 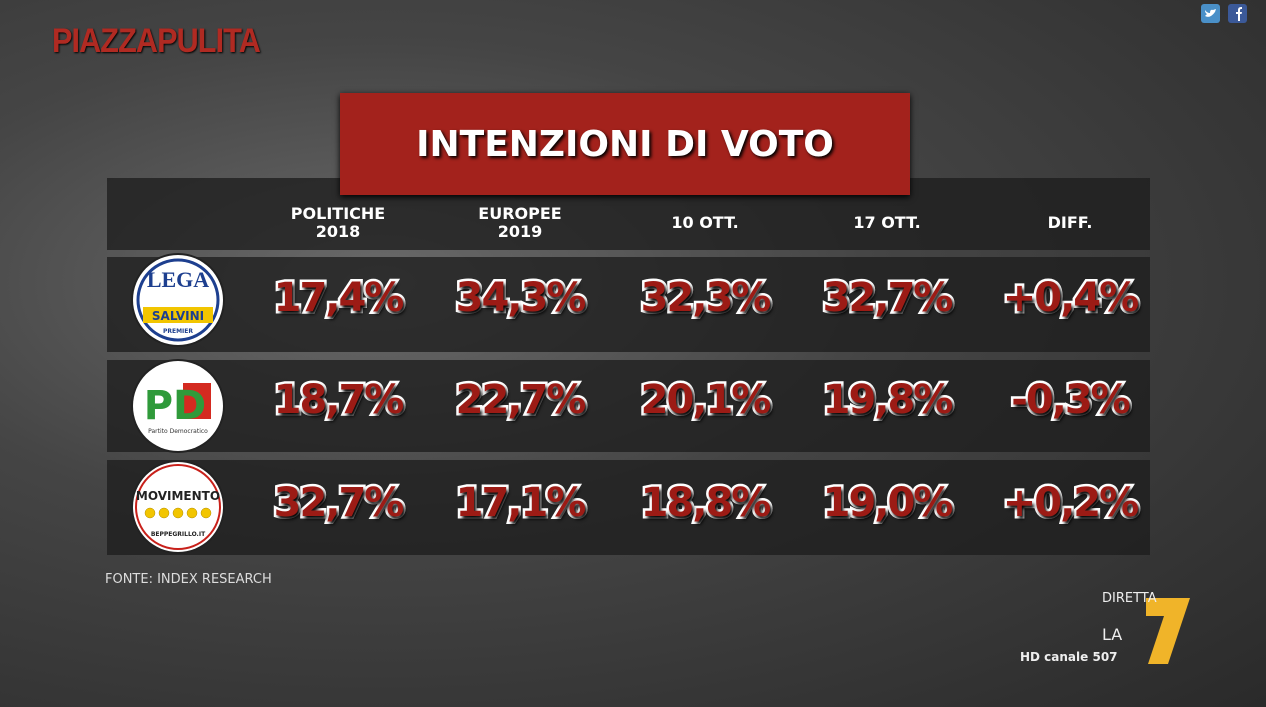 I want to click on header-line: 2019, so click(x=520, y=231).